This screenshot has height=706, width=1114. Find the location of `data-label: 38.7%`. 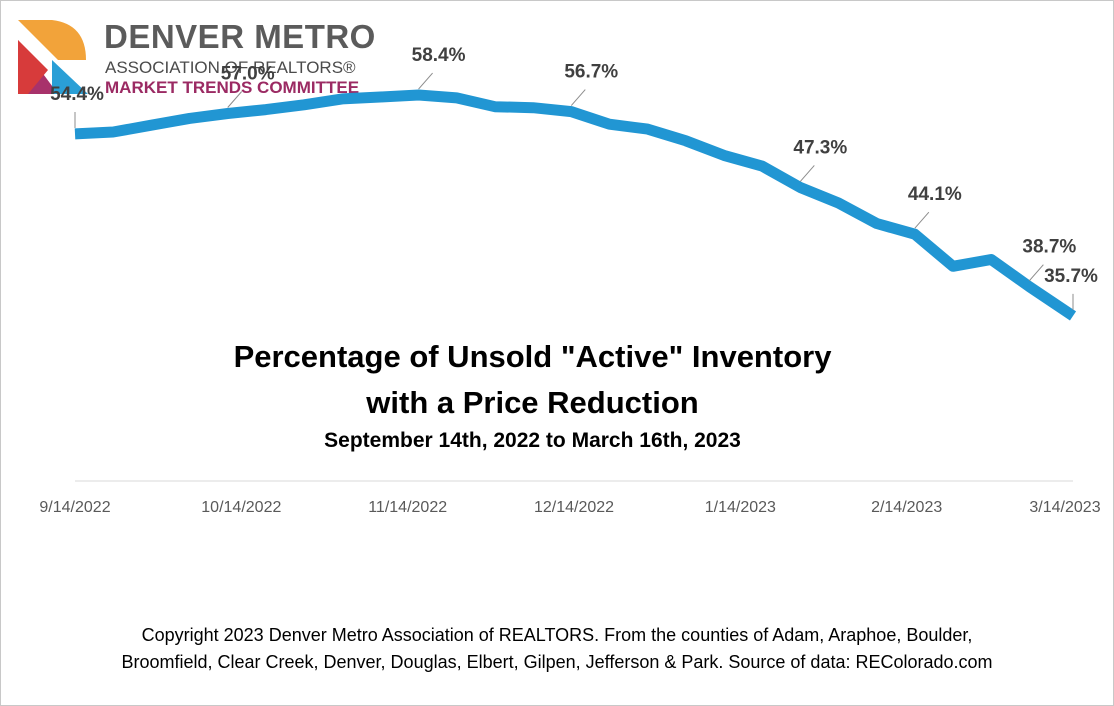

data-label: 38.7% is located at coordinates (1049, 247).